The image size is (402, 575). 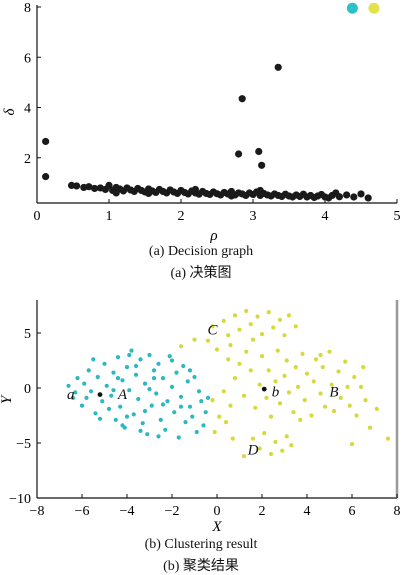 What do you see at coordinates (216, 527) in the screenshot?
I see `clustering-x-label: X` at bounding box center [216, 527].